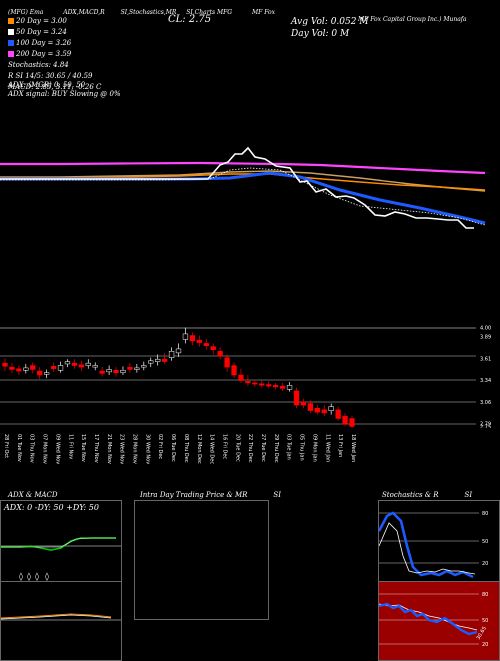  Describe the element at coordinates (11, 54) in the screenshot. I see `swatch-ema200` at that location.